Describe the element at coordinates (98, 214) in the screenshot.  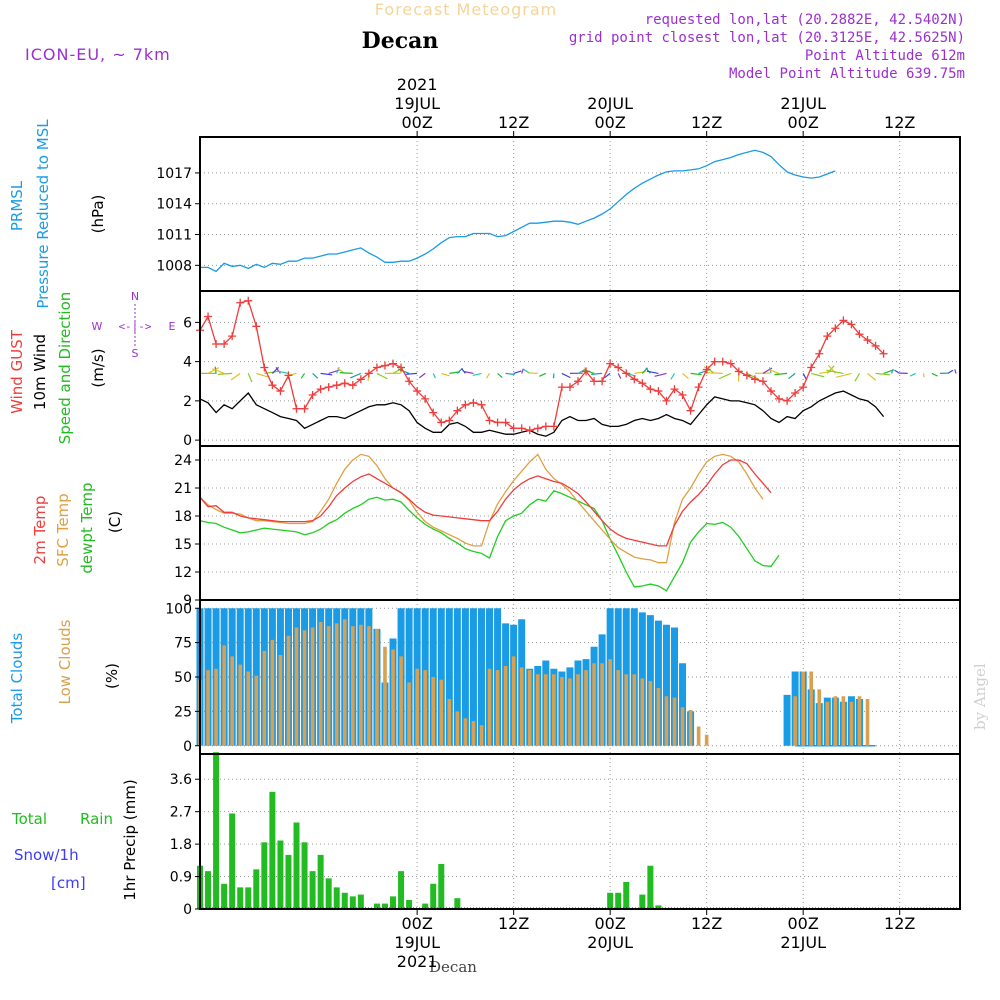
I see `pressure-unit-label: (hPa)` at that location.